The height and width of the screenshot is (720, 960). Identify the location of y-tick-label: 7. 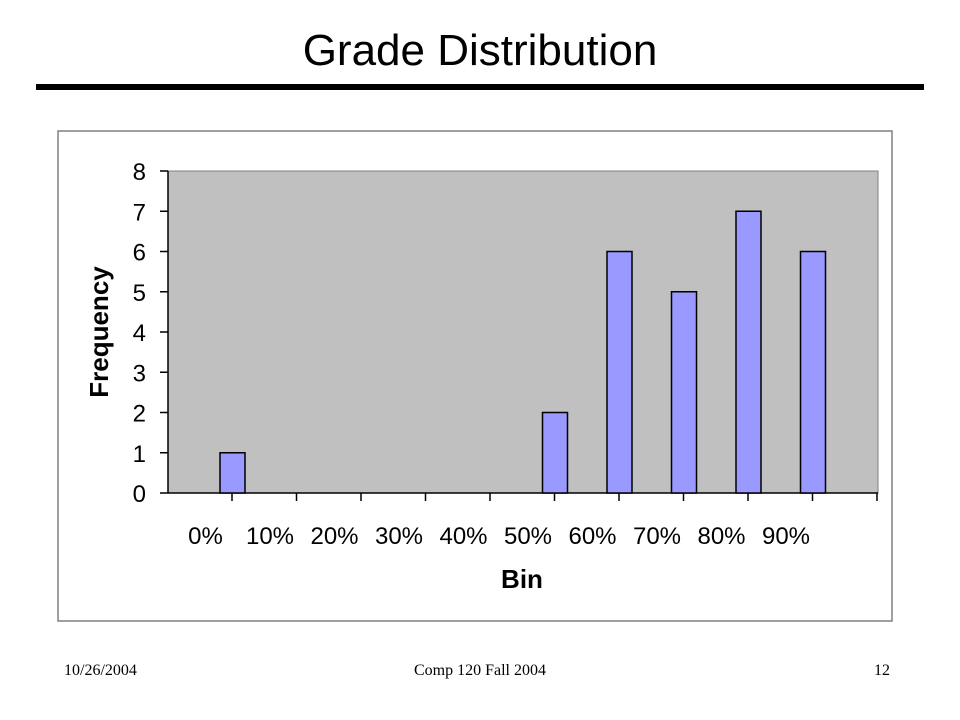
(139, 212).